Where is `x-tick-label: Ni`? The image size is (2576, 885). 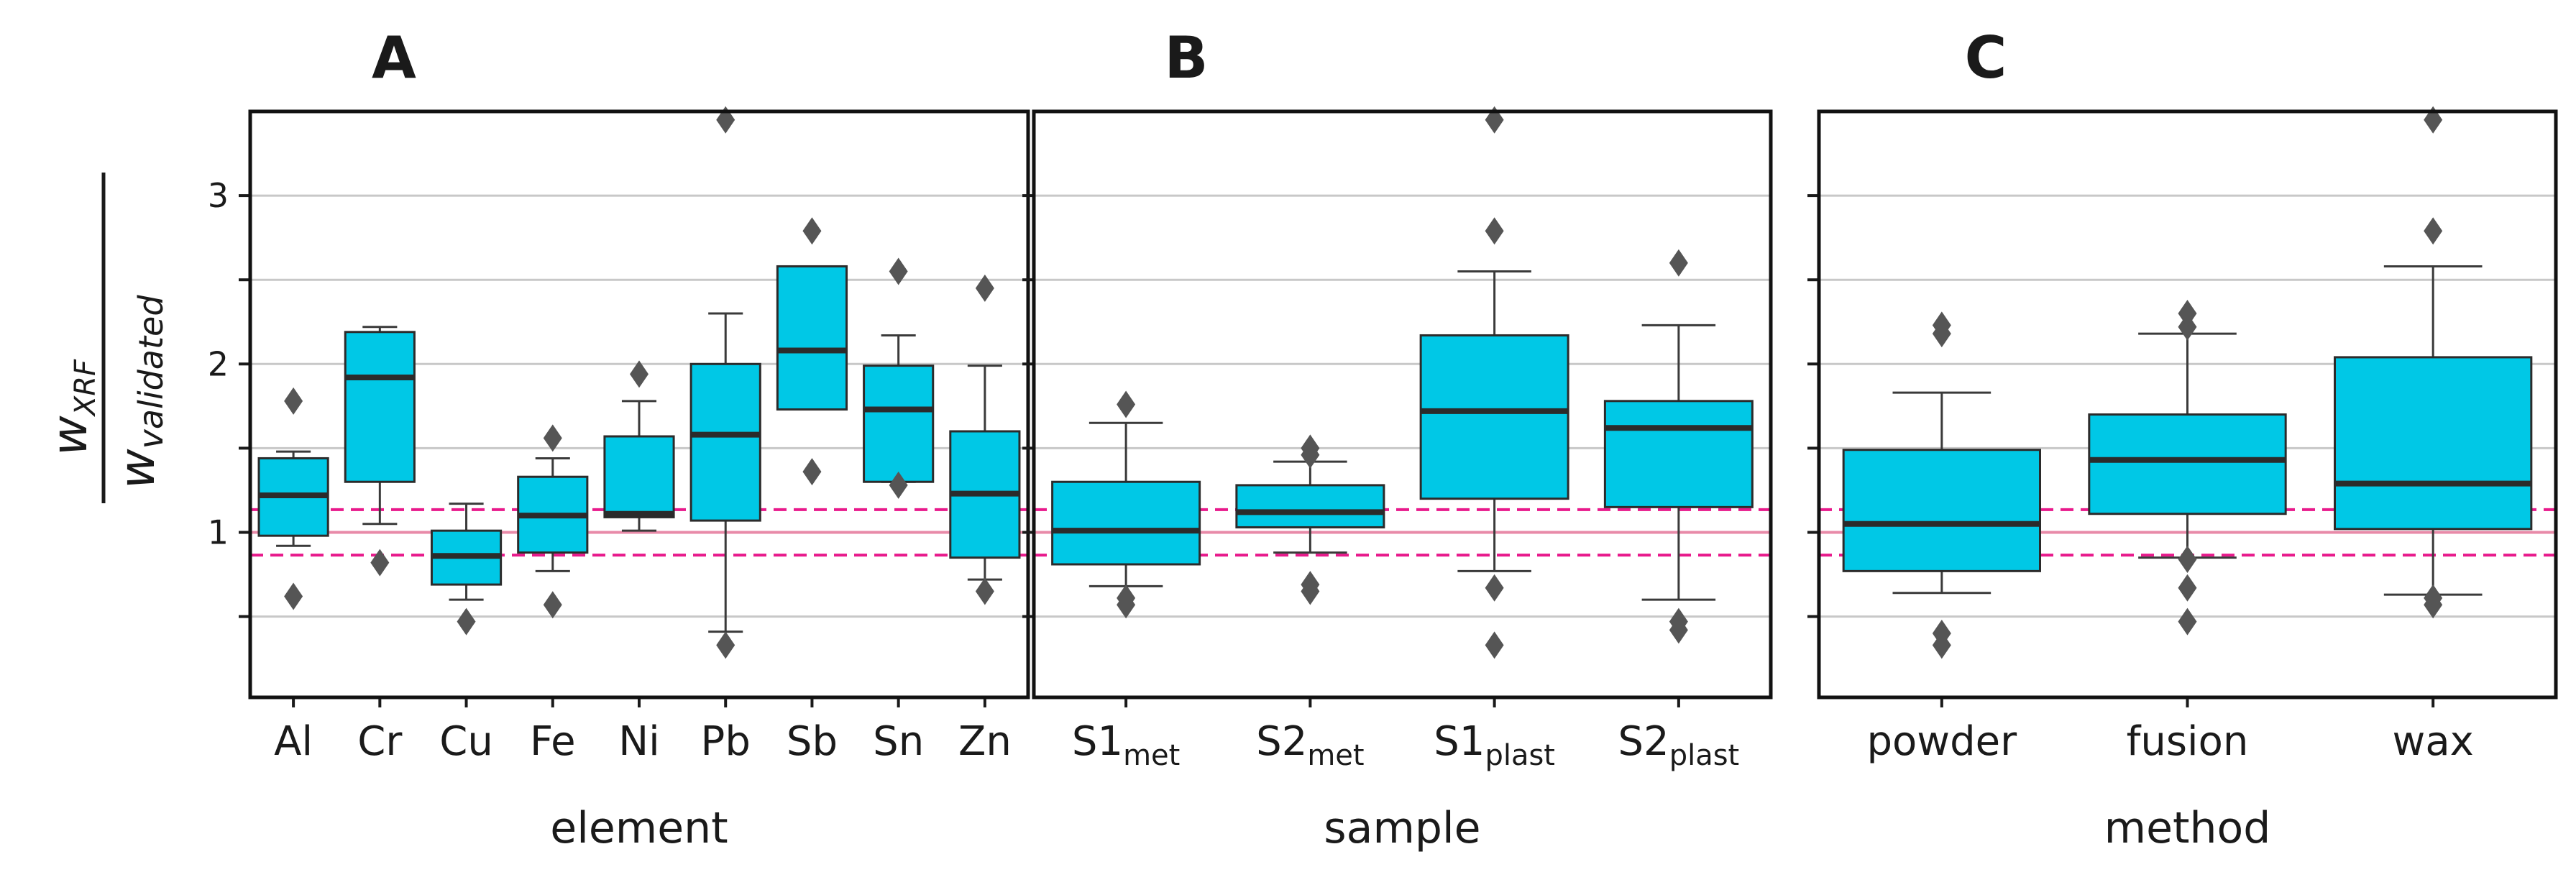
x-tick-label: Ni is located at coordinates (638, 741).